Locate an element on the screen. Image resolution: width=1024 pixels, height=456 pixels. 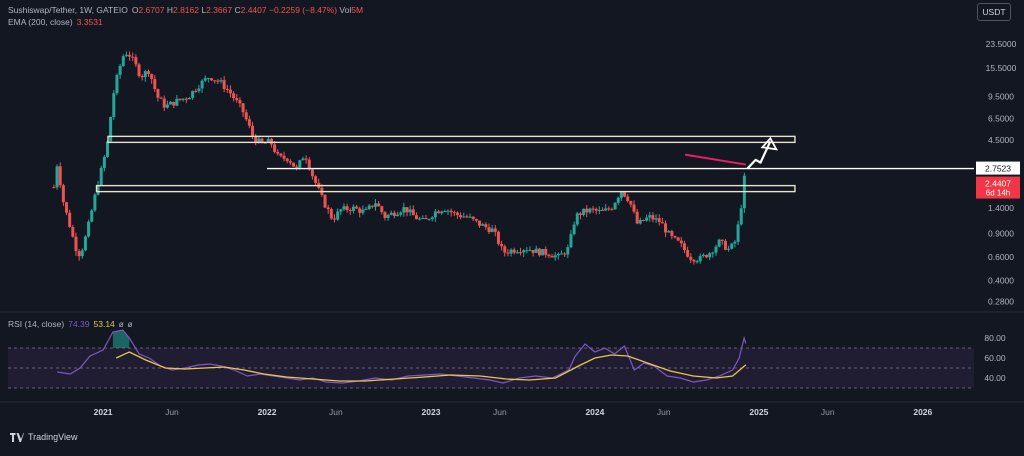
ohlc-key: O is located at coordinates (135, 10).